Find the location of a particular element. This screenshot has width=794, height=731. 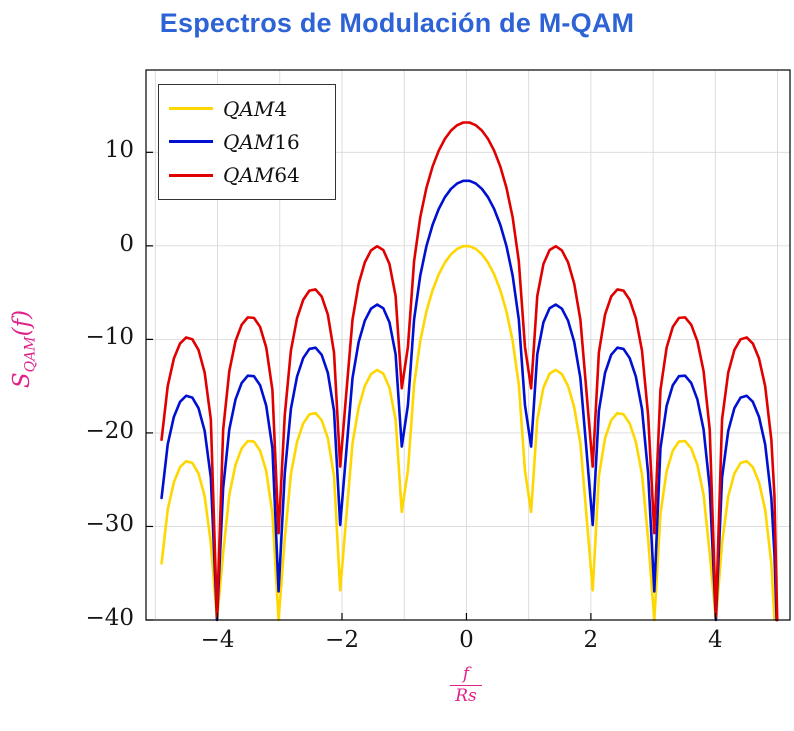

legend-line-sample-qam64 is located at coordinates (191, 175).